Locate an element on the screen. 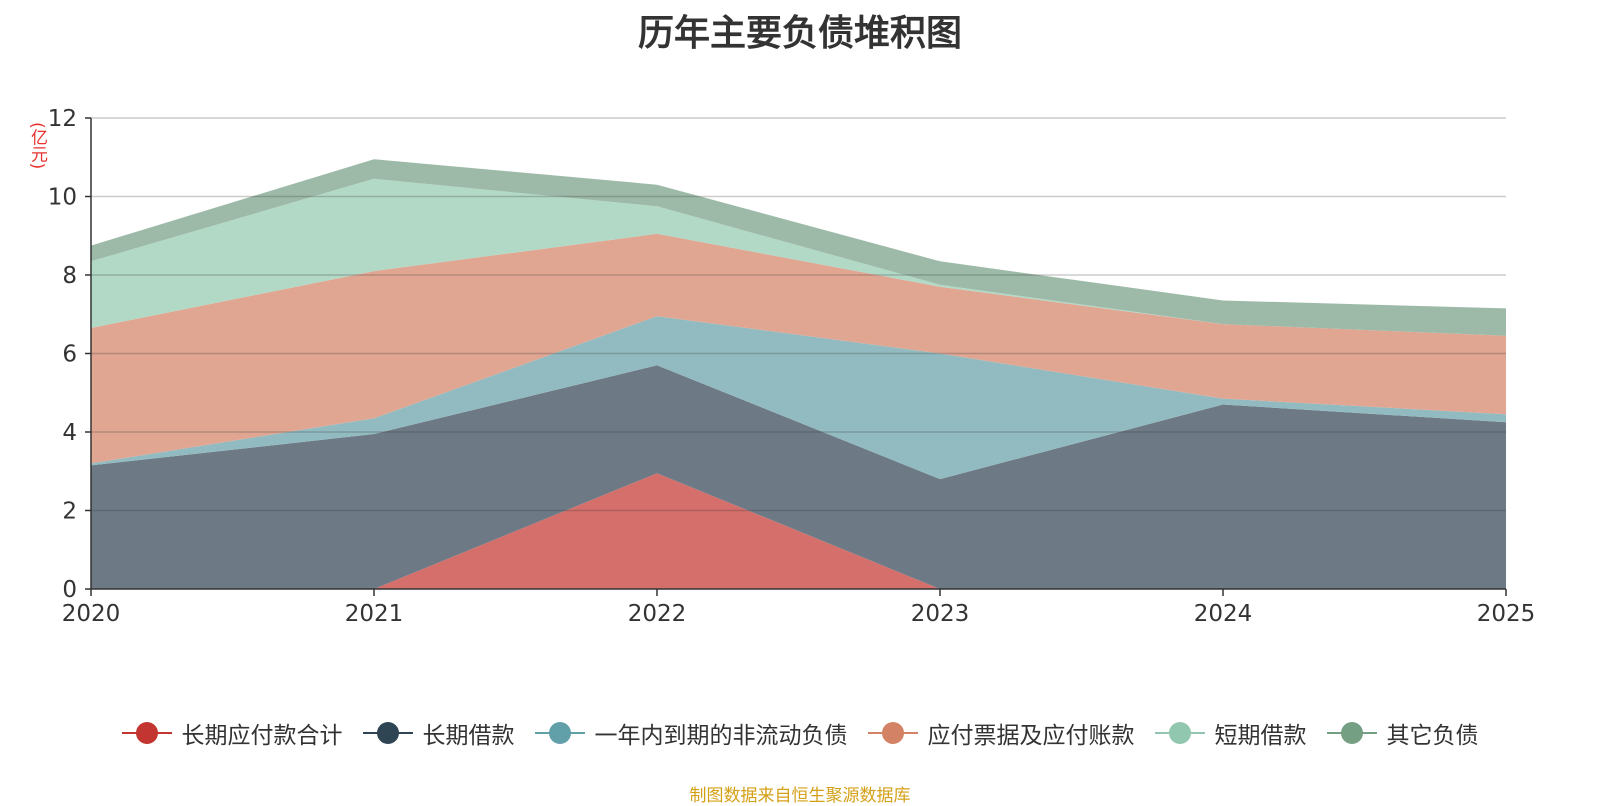  legend-item-5: 短期借款 is located at coordinates (1230, 733).